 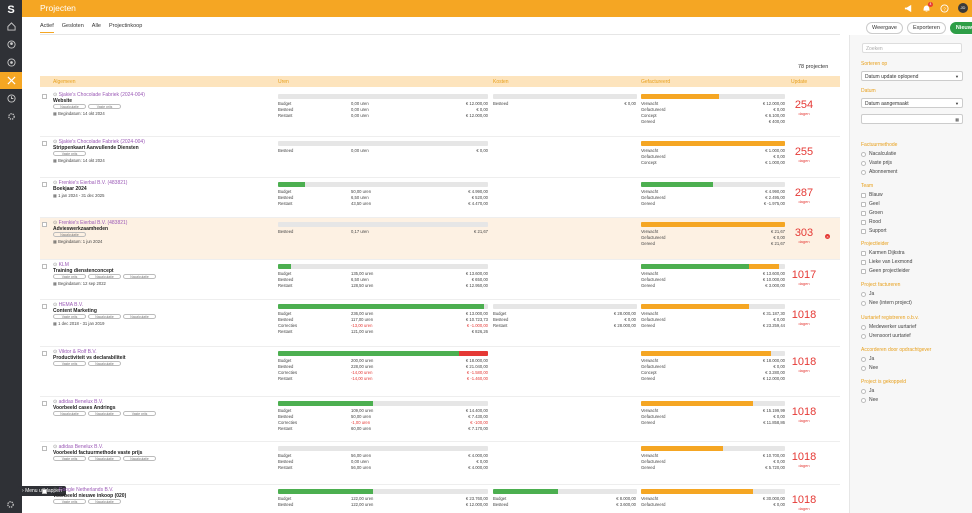 I want to click on megaphone-icon, so click(x=908, y=8).